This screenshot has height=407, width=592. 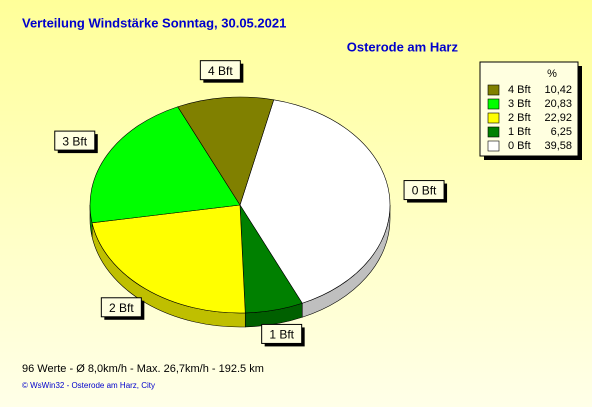 What do you see at coordinates (519, 146) in the screenshot?
I see `legend-label: 0 Bft` at bounding box center [519, 146].